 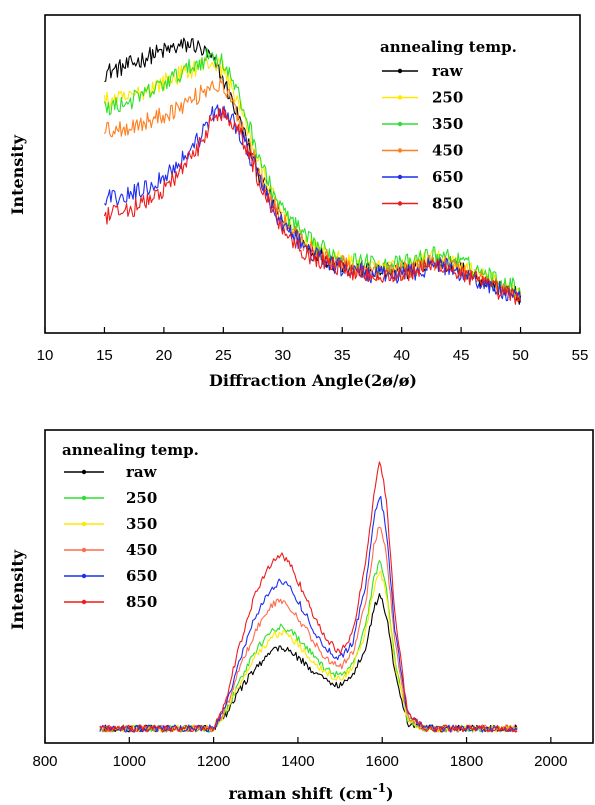 What do you see at coordinates (580, 355) in the screenshot?
I see `x-tick-label: 55` at bounding box center [580, 355].